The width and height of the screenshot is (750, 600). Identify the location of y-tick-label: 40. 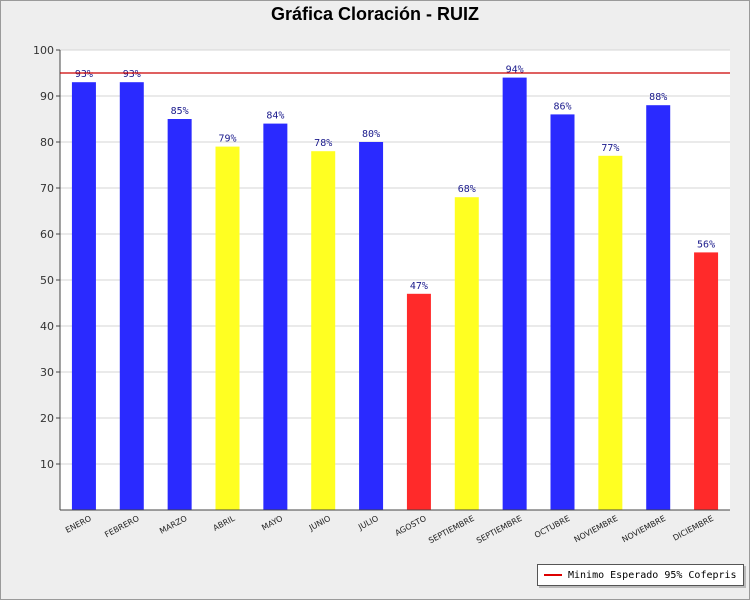
(47, 326).